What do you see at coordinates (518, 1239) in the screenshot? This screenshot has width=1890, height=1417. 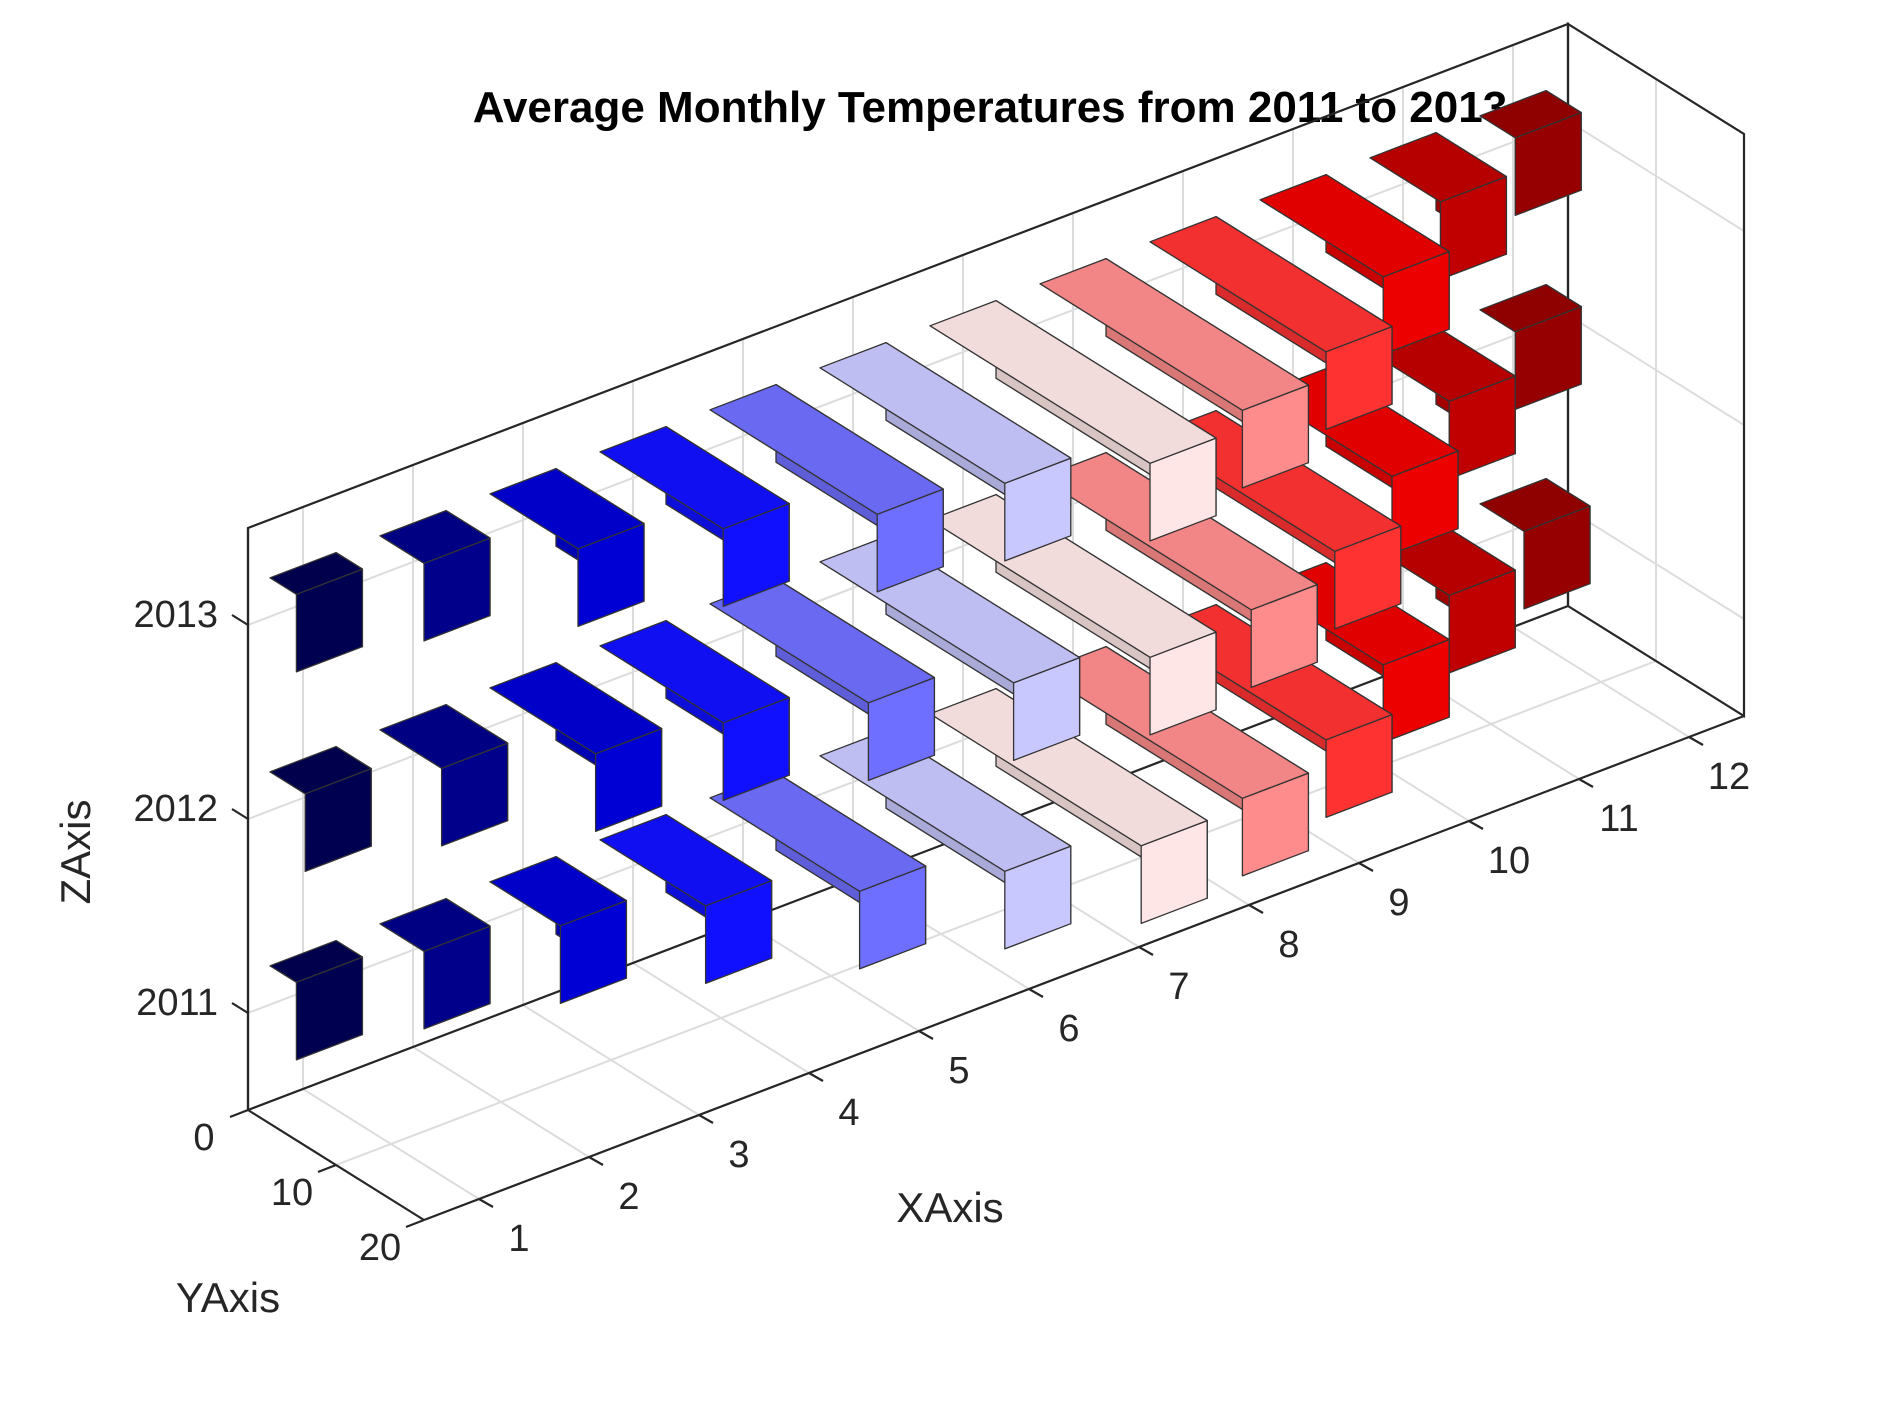 I see `x-tick-label: 1` at bounding box center [518, 1239].